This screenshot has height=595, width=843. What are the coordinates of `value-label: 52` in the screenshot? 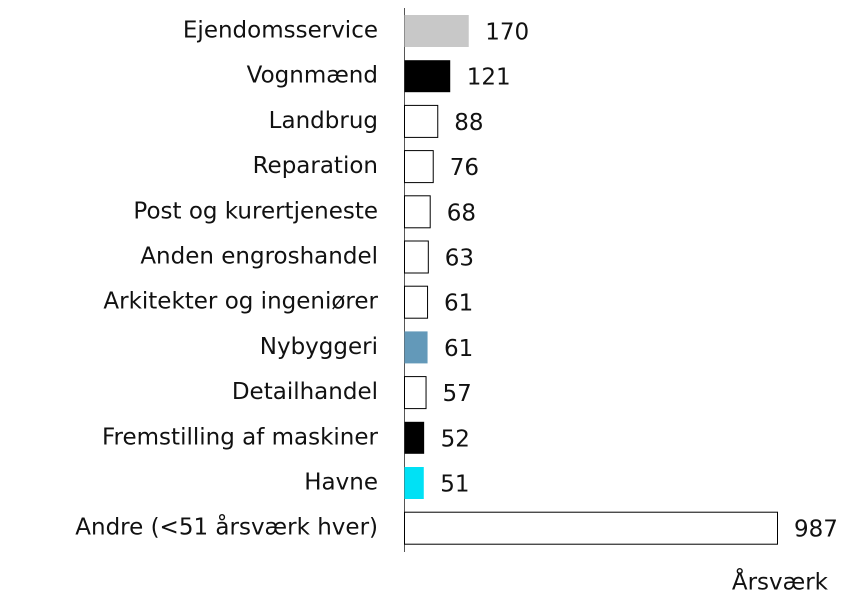 It's located at (455, 439).